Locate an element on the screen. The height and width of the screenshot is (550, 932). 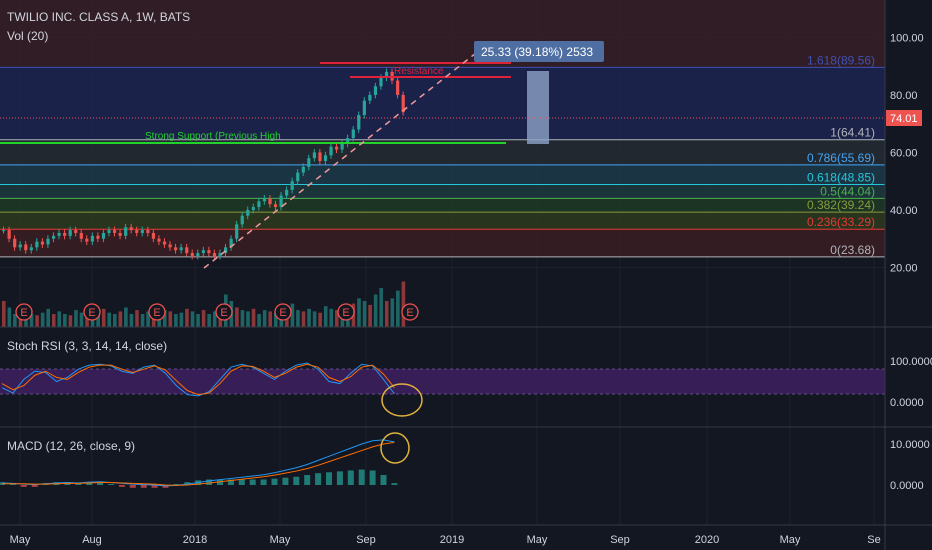
macd-title: MACD (12, 26, close, 9) is located at coordinates (71, 446).